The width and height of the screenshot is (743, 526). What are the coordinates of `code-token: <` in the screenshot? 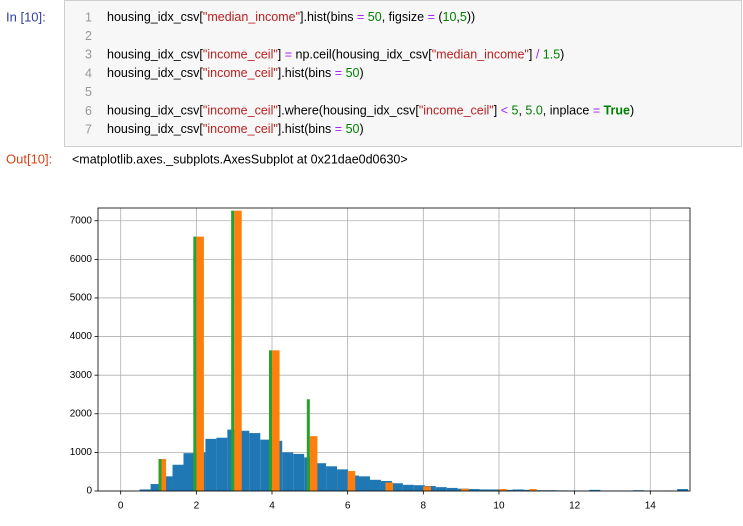 It's located at (504, 111).